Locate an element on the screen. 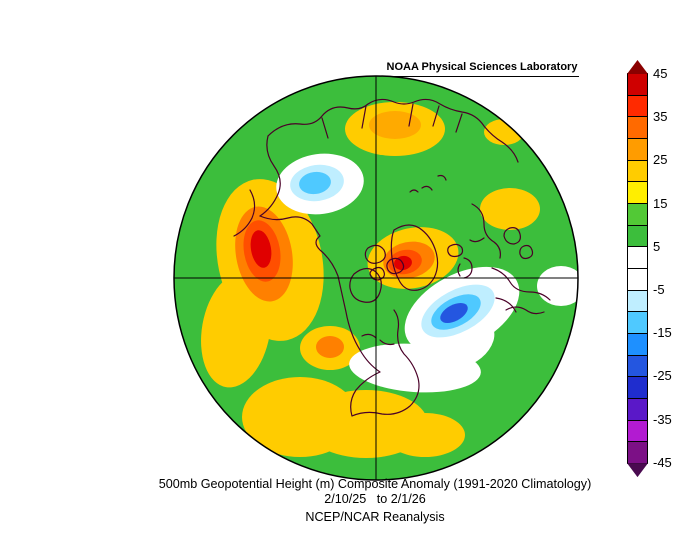 Image resolution: width=700 pixels, height=542 pixels. coastline-canadian-arctic is located at coordinates (384, 262).